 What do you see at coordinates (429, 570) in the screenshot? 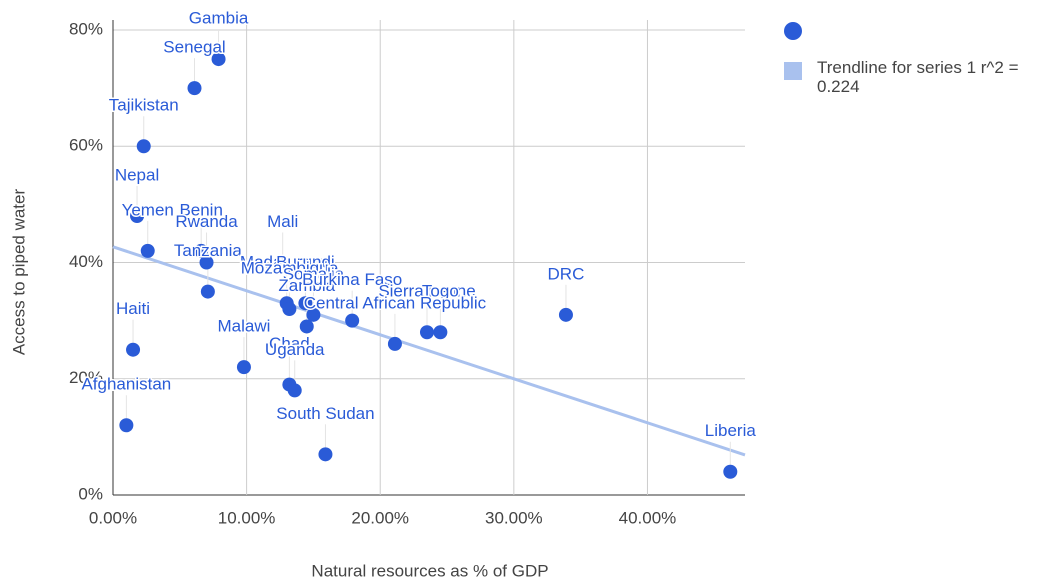
I see `x-axis-title: Natural resources as % of GDP` at bounding box center [429, 570].